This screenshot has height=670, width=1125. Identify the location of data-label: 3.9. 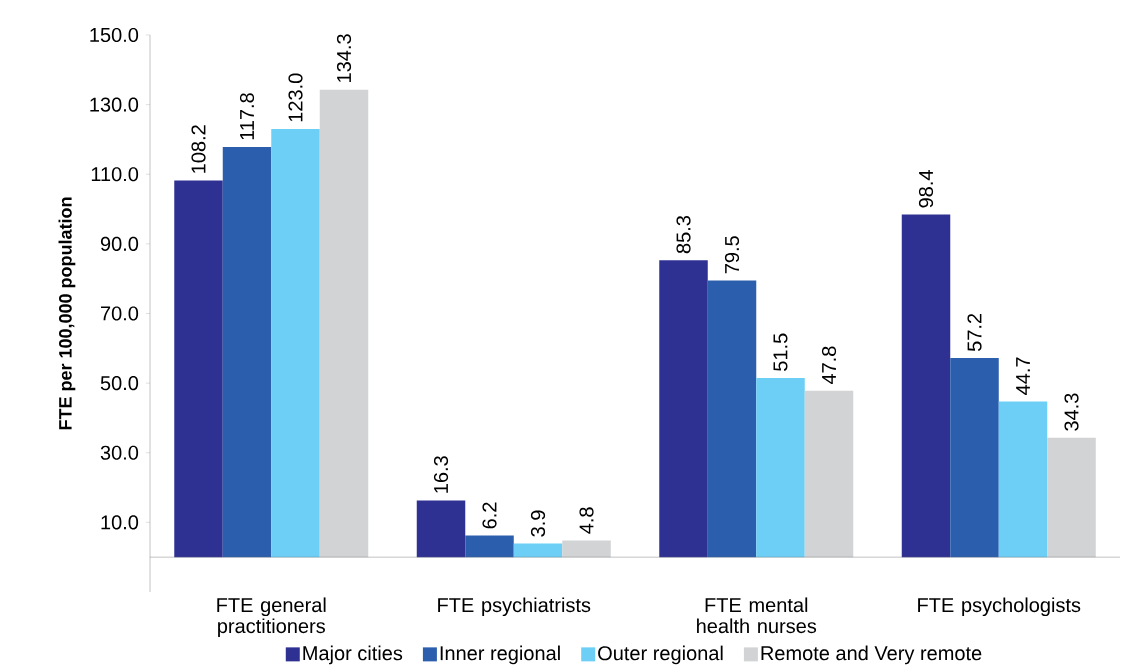
(538, 523).